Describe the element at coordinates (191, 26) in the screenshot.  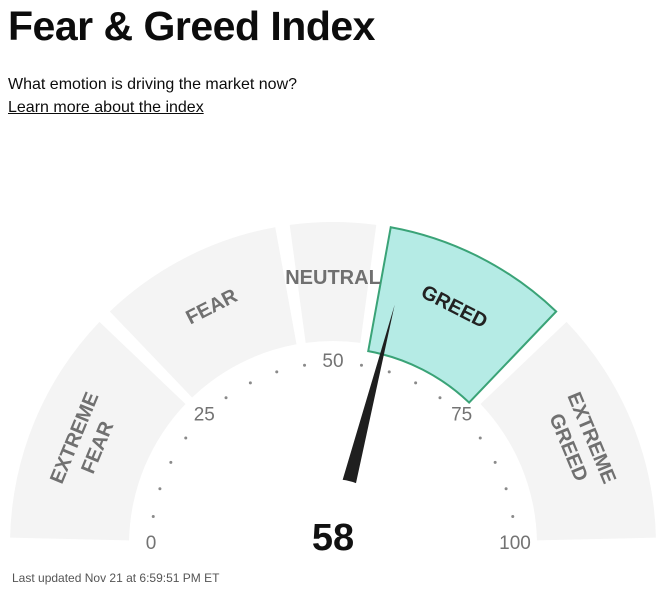
I see `page-title: Fear & Greed Index` at that location.